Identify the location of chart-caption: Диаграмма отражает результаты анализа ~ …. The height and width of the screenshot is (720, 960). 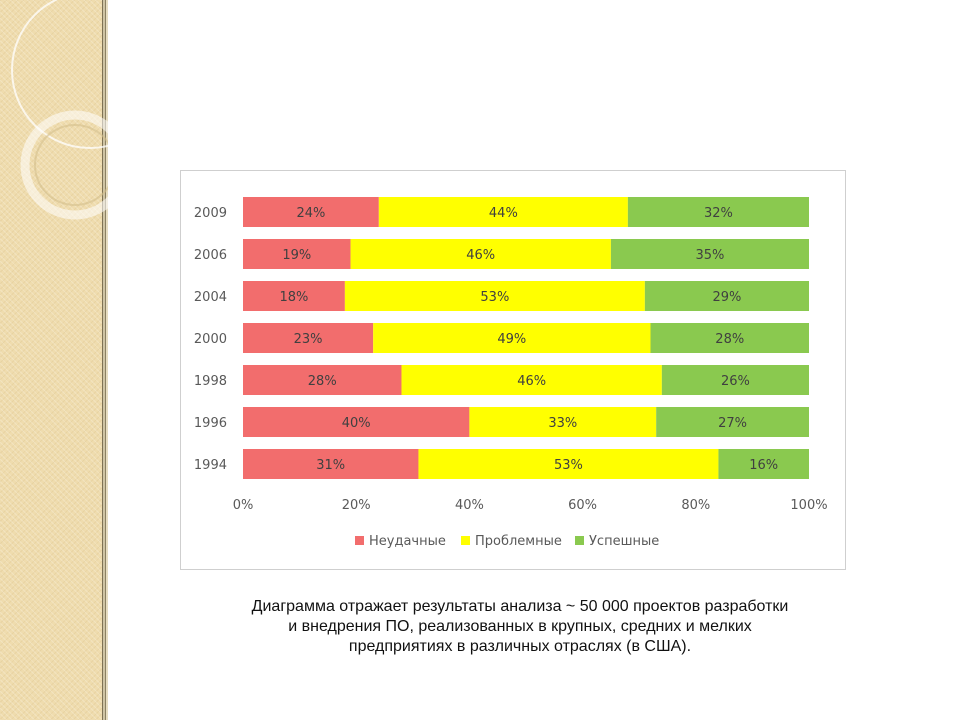
(520, 627).